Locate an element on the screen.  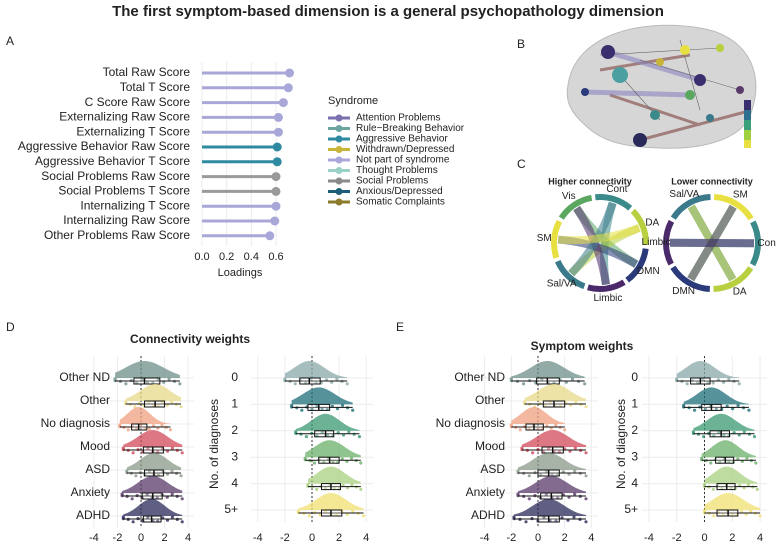
y-tick-label: 5+ is located at coordinates (231, 509).